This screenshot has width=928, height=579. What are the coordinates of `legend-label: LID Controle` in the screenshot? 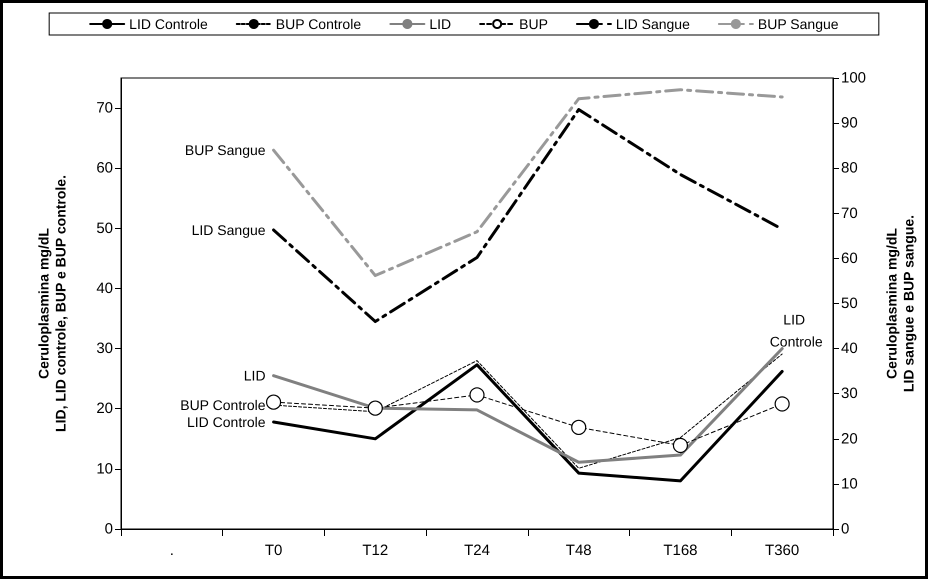 It's located at (168, 24).